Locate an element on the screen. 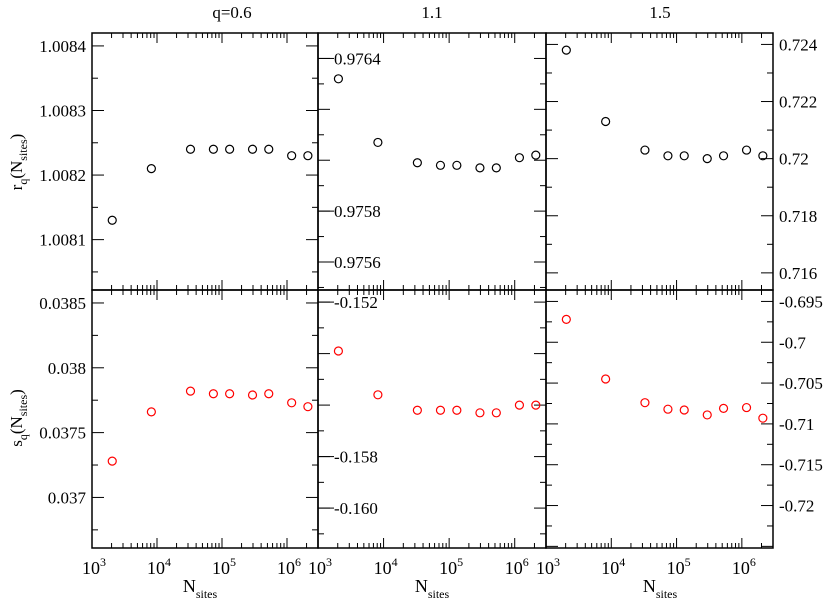  y-tick-label: 0.0375 is located at coordinates (62, 433).